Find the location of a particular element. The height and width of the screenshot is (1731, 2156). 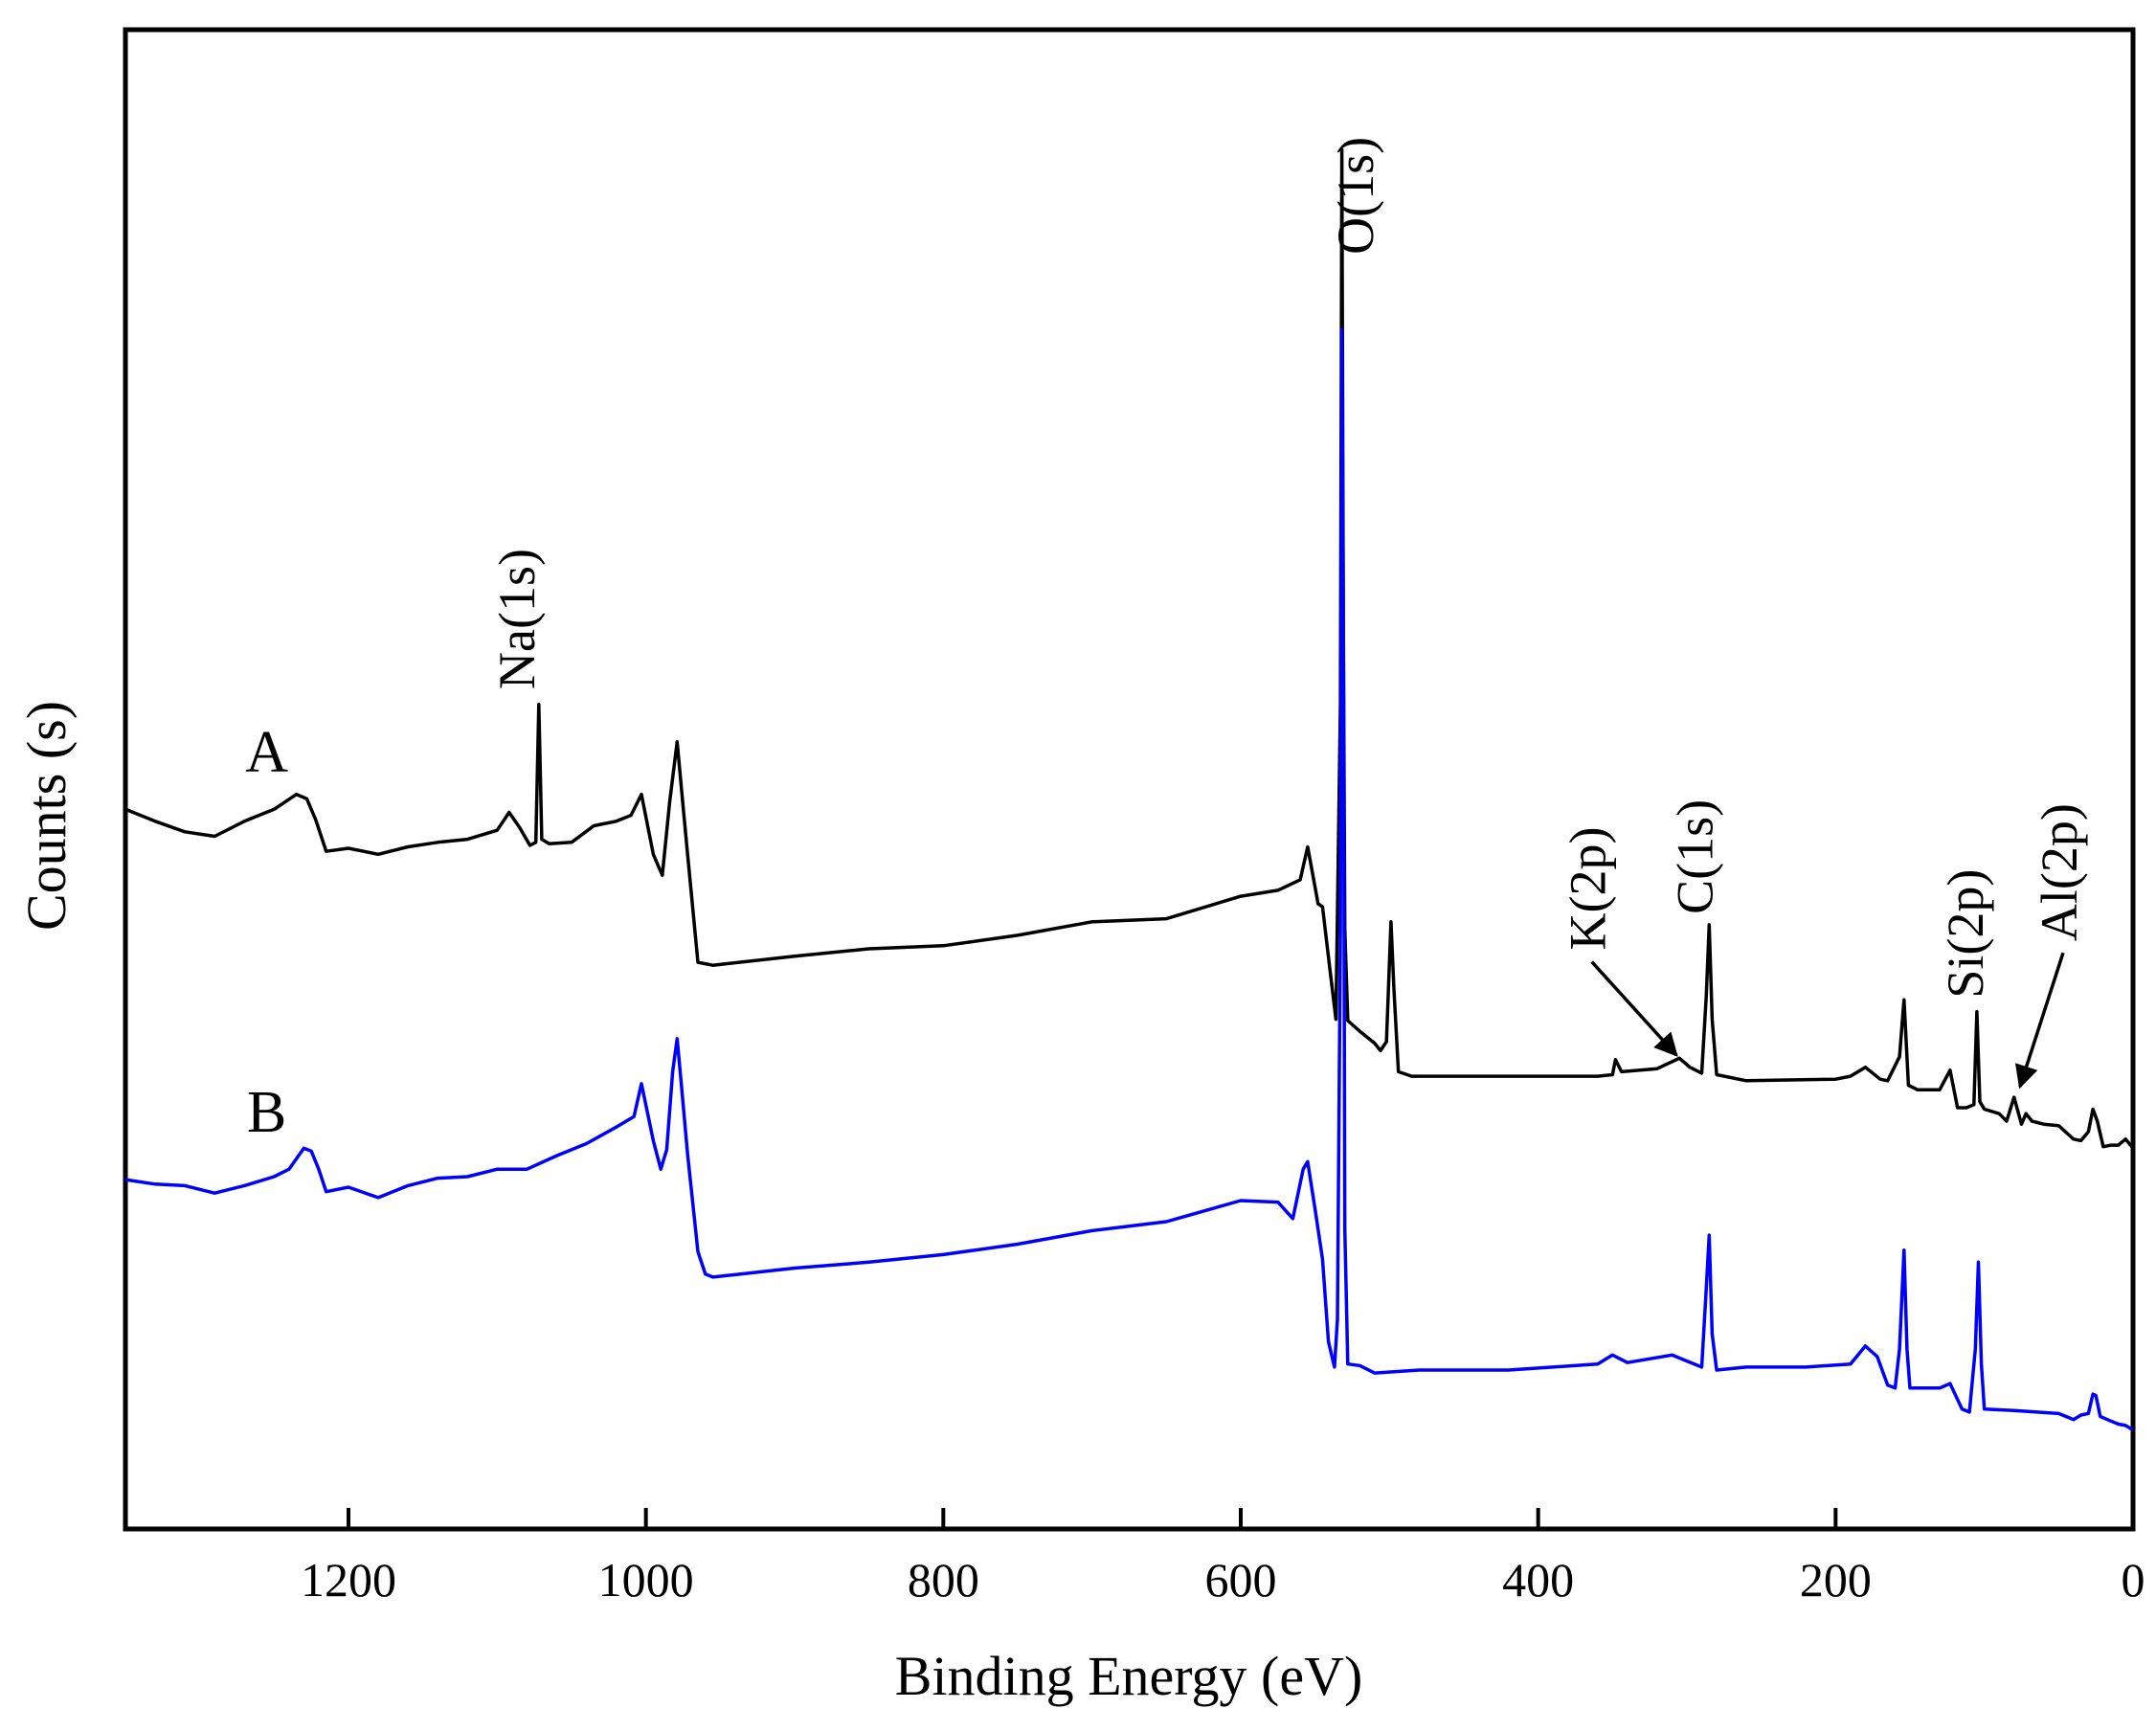

series-label: B is located at coordinates (266, 1112).